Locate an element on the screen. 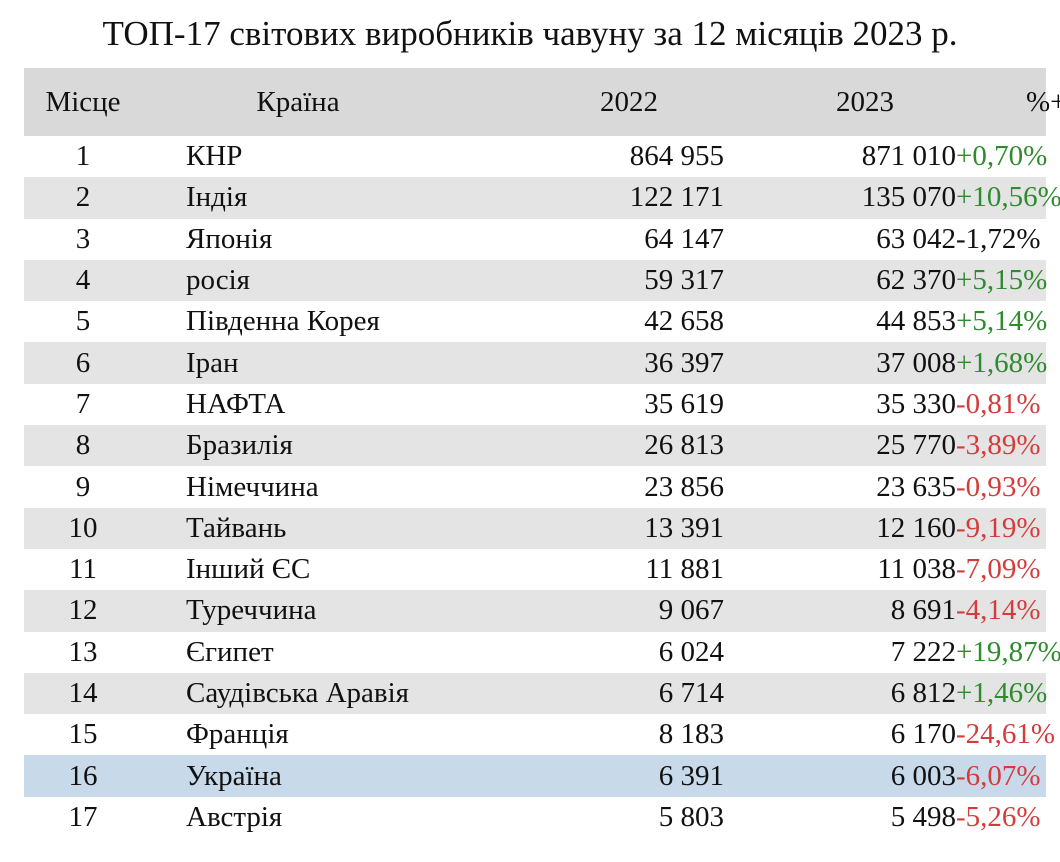 The image size is (1060, 862). cell-country: НАФТА is located at coordinates (236, 403).